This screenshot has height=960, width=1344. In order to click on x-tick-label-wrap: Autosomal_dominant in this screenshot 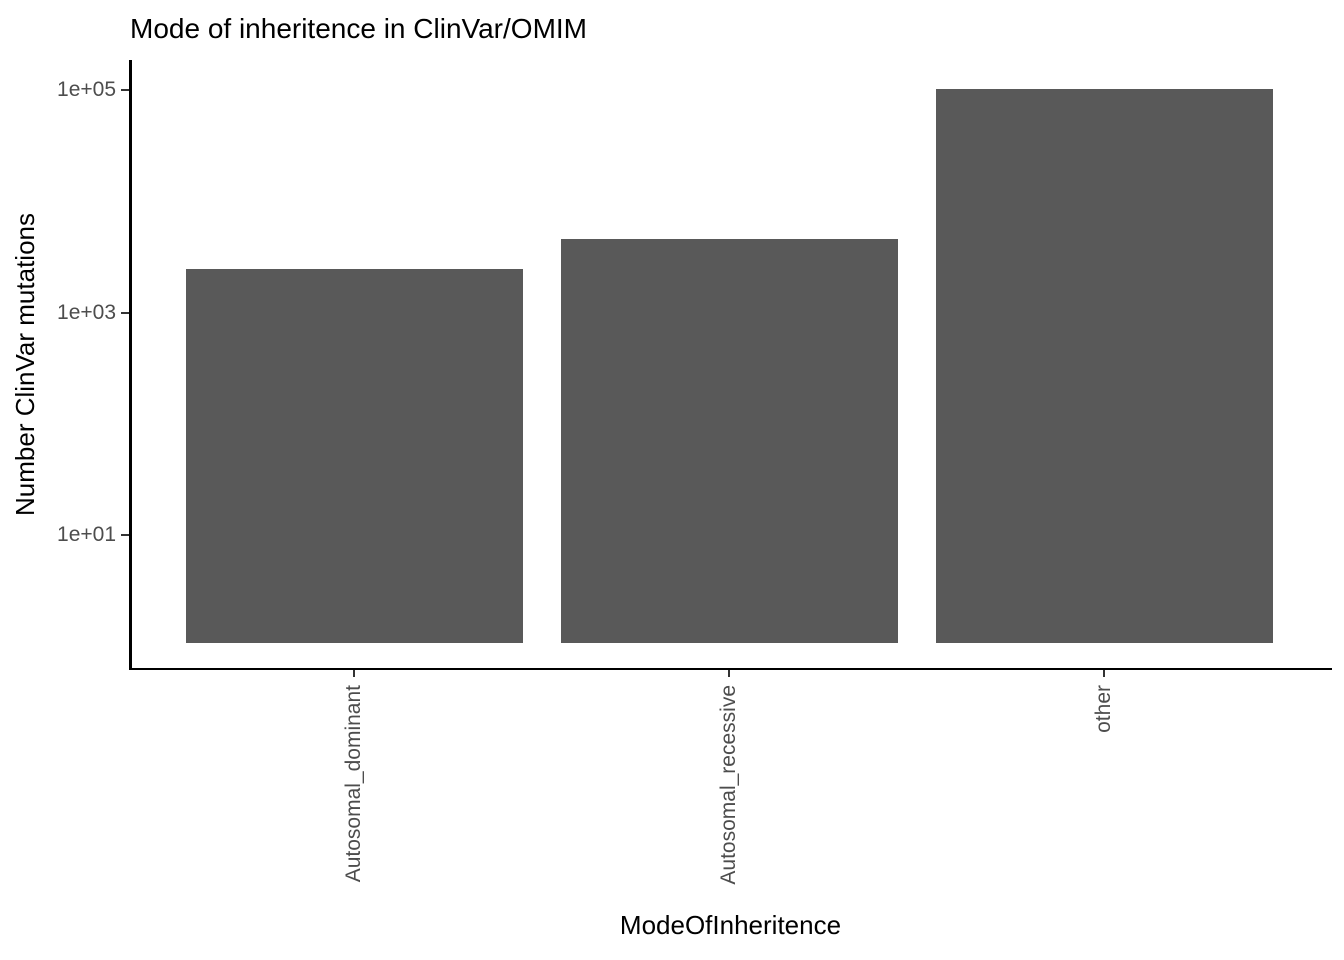, I will do `click(354, 783)`.